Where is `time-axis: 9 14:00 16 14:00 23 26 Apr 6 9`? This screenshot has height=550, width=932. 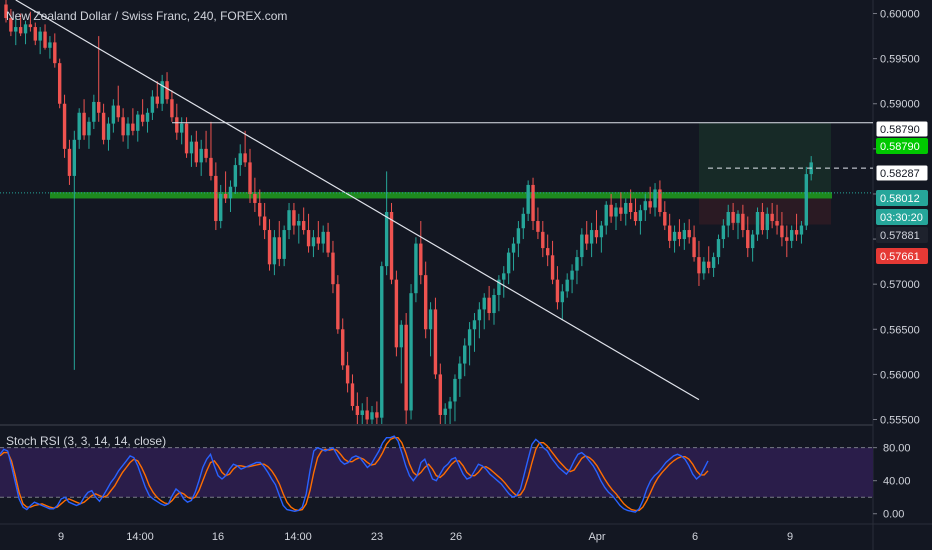 time-axis: 9 14:00 16 14:00 23 26 Apr 6 9 is located at coordinates (425, 537).